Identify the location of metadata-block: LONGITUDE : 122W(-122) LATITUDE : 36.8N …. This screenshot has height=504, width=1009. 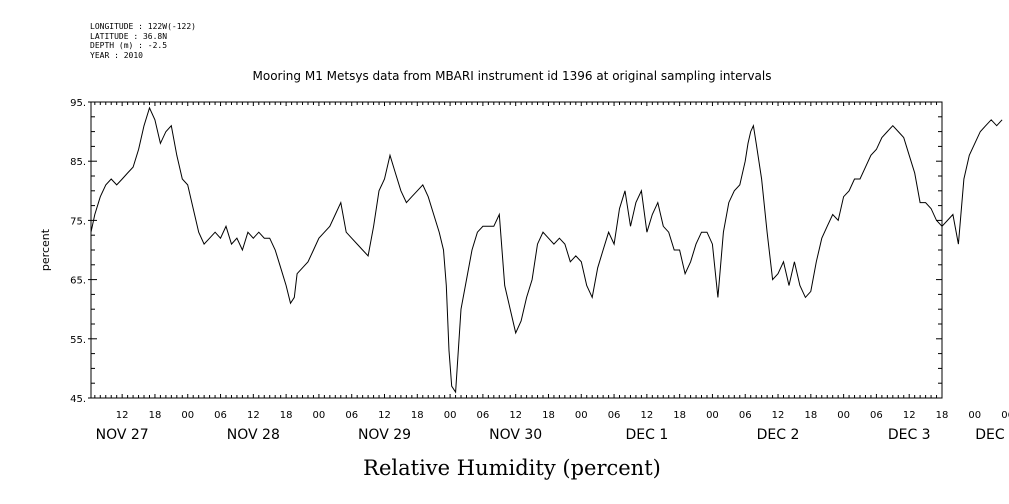
(143, 41).